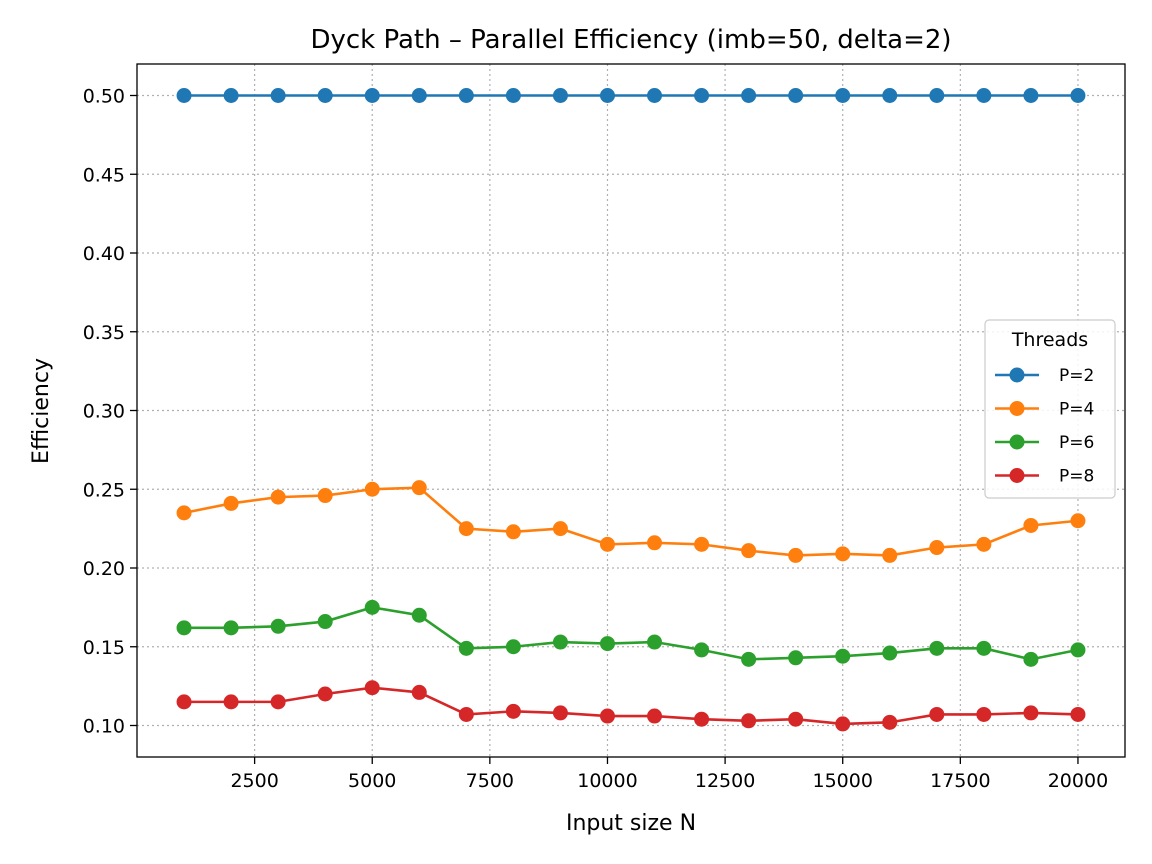  I want to click on legend-entry: P=4, so click(1044, 410).